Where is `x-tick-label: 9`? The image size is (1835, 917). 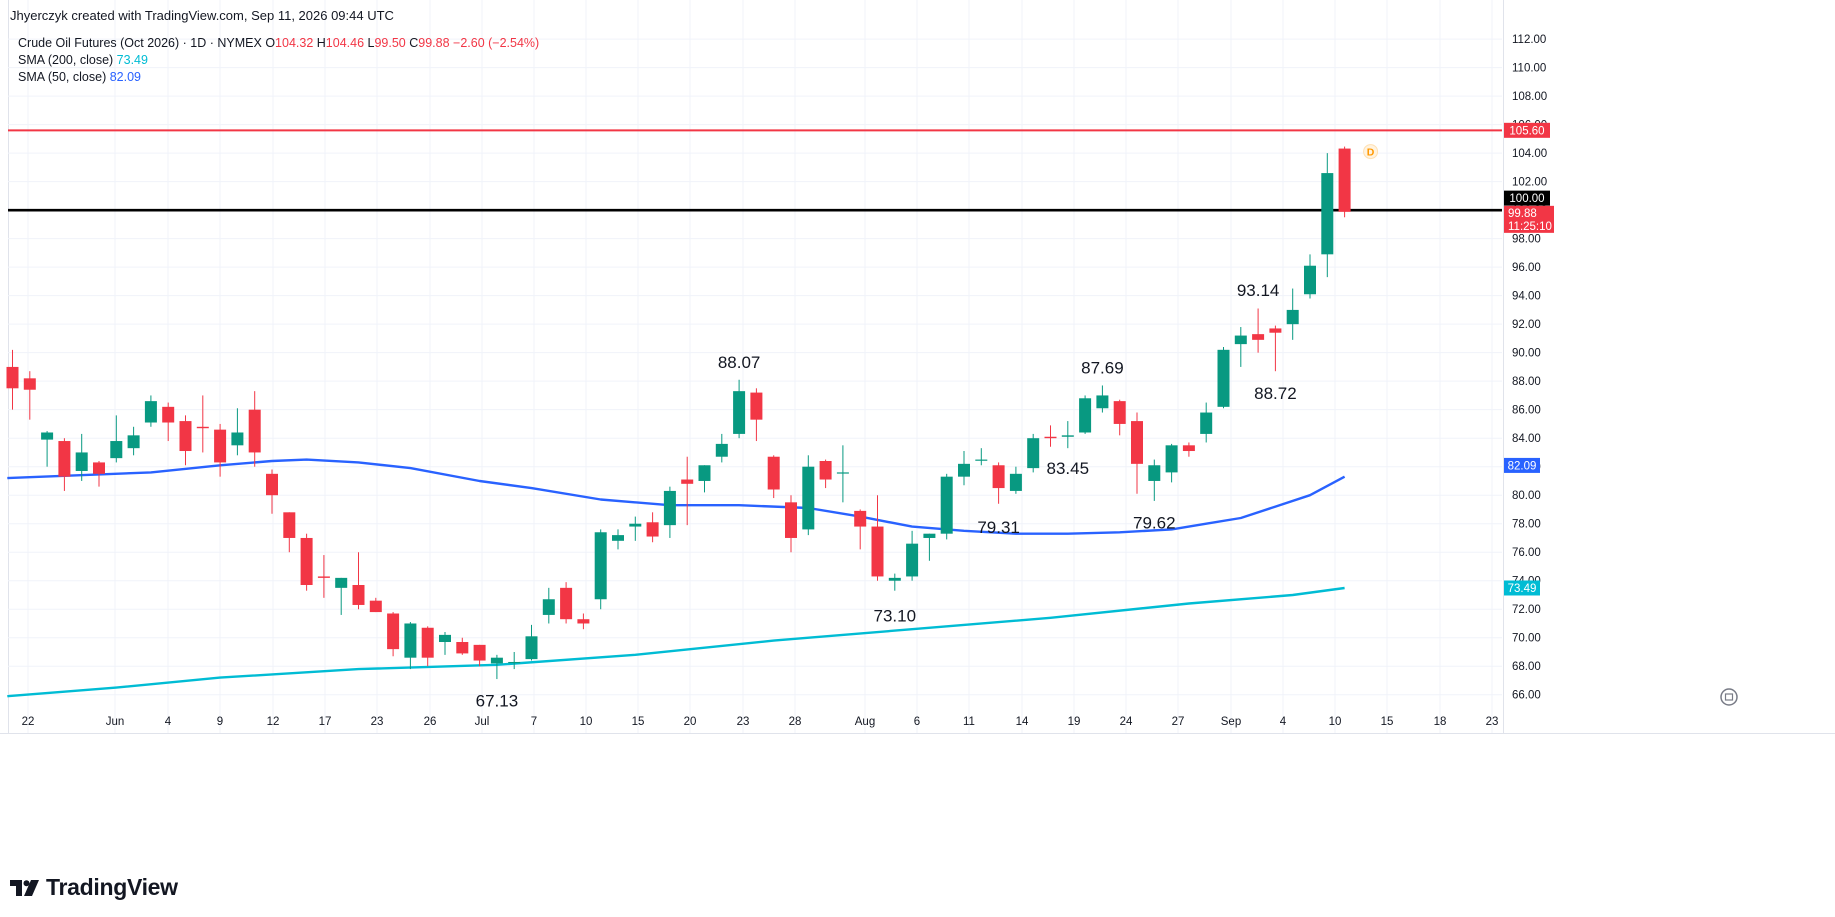
x-tick-label: 9 is located at coordinates (220, 722).